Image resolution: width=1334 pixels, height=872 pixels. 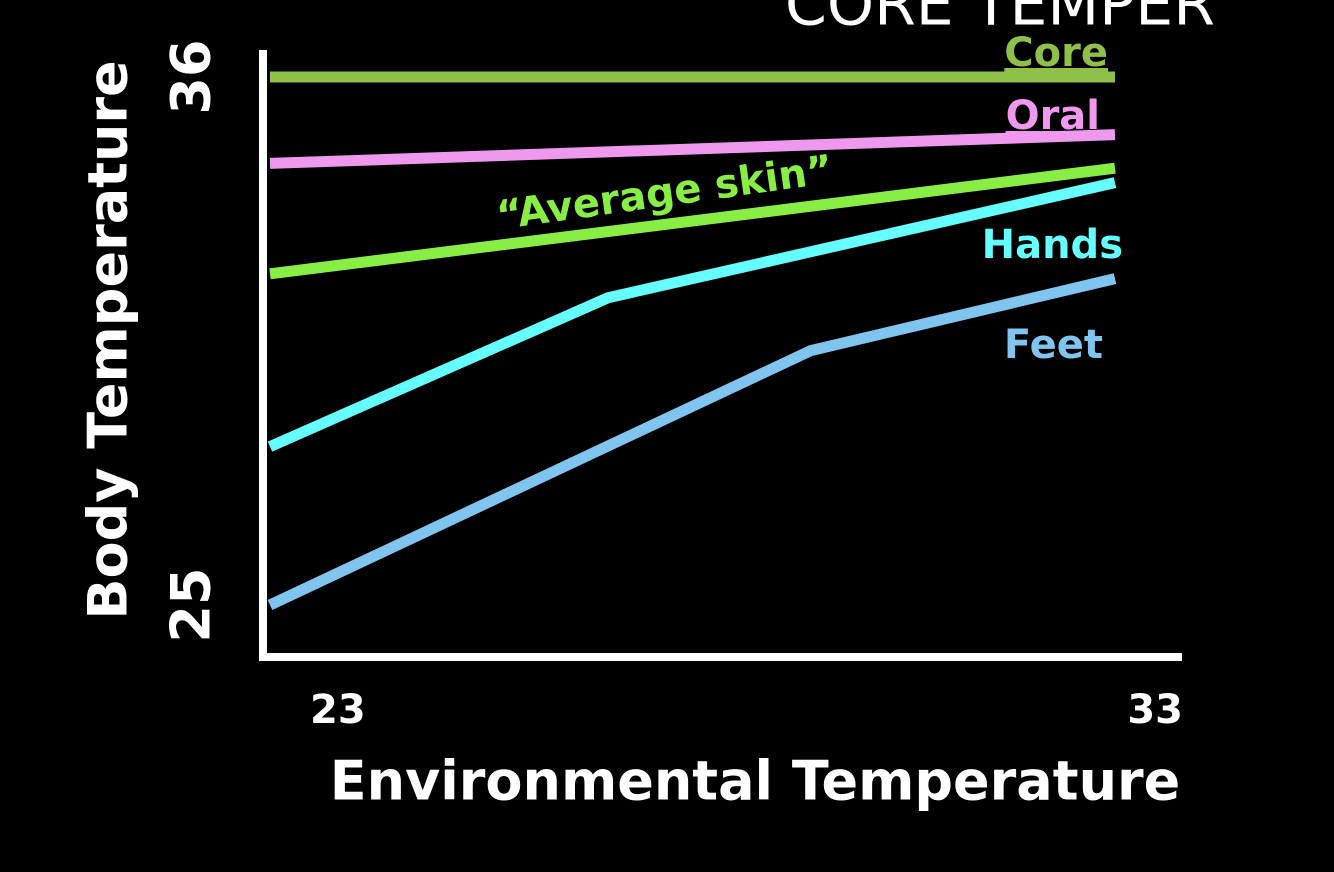 I want to click on y-tick-label: 25, so click(x=191, y=604).